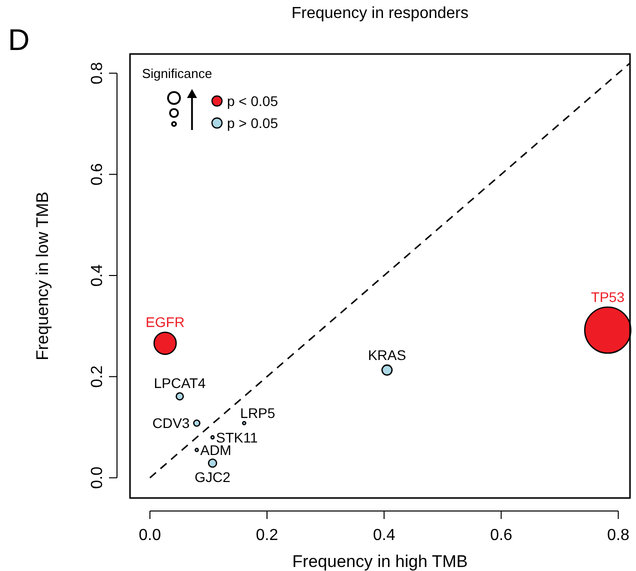 Image resolution: width=636 pixels, height=571 pixels. Describe the element at coordinates (380, 13) in the screenshot. I see `chart-title: Frequency in responders` at that location.